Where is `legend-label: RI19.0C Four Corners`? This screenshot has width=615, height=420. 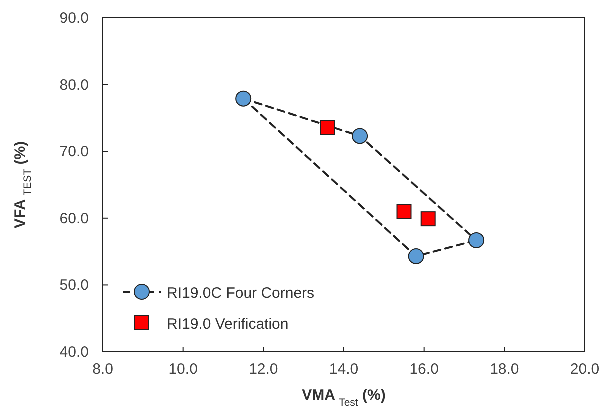 legend-label: RI19.0C Four Corners is located at coordinates (241, 293).